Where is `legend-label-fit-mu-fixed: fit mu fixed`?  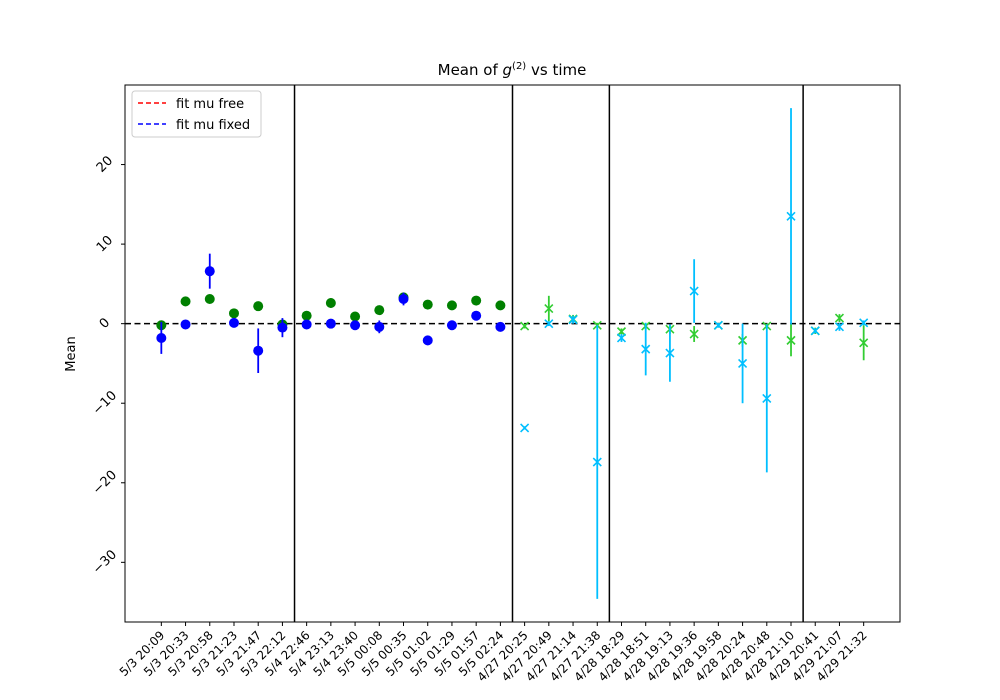 legend-label-fit-mu-fixed: fit mu fixed is located at coordinates (213, 125).